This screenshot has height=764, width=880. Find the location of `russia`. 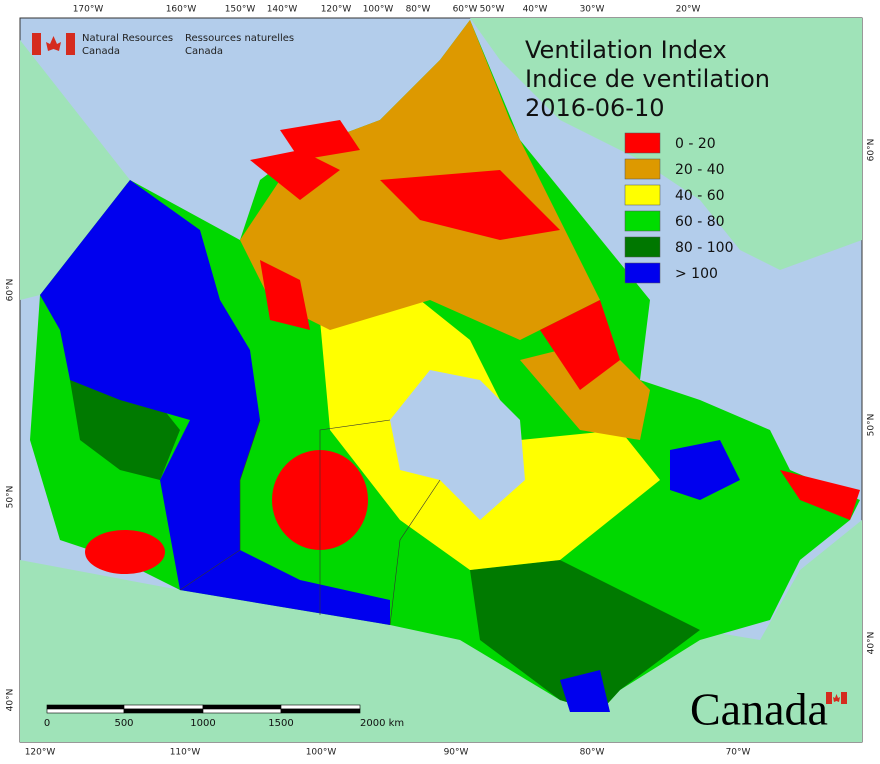

russia is located at coordinates (75, 170).